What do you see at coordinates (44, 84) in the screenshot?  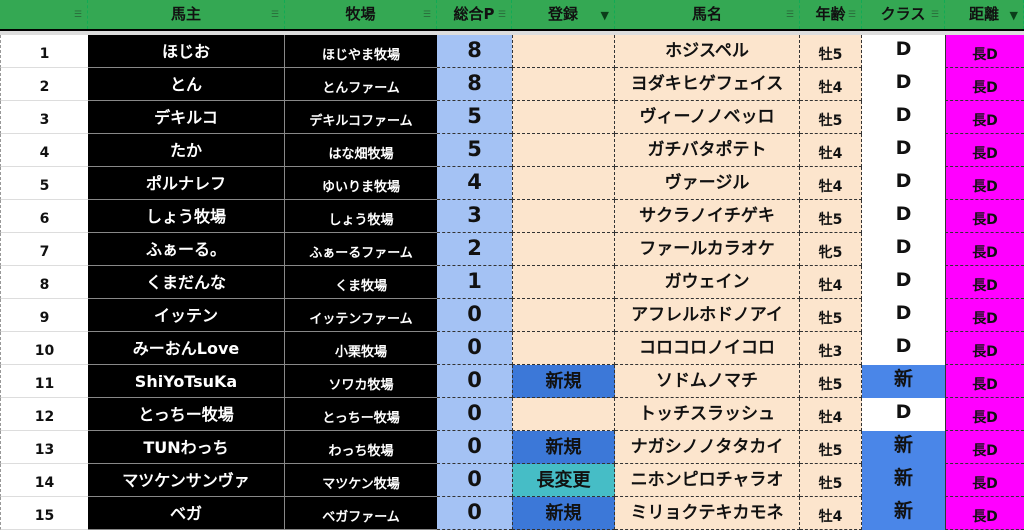 I see `cell-number: 2` at bounding box center [44, 84].